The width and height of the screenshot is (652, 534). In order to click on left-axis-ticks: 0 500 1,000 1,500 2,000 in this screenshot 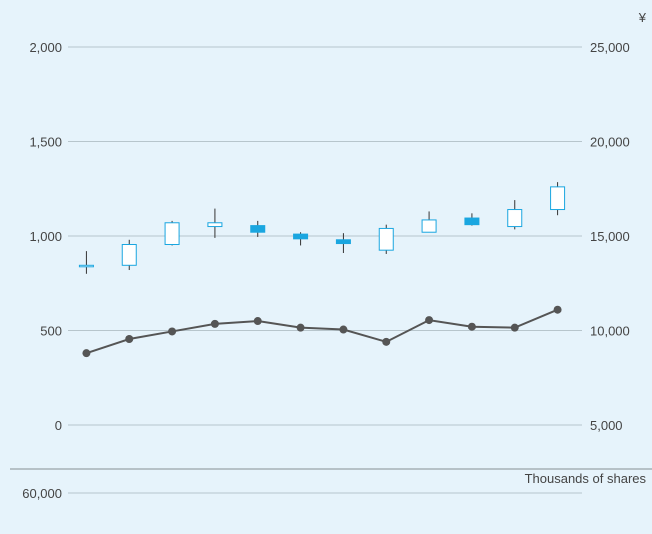, I will do `click(45, 236)`.